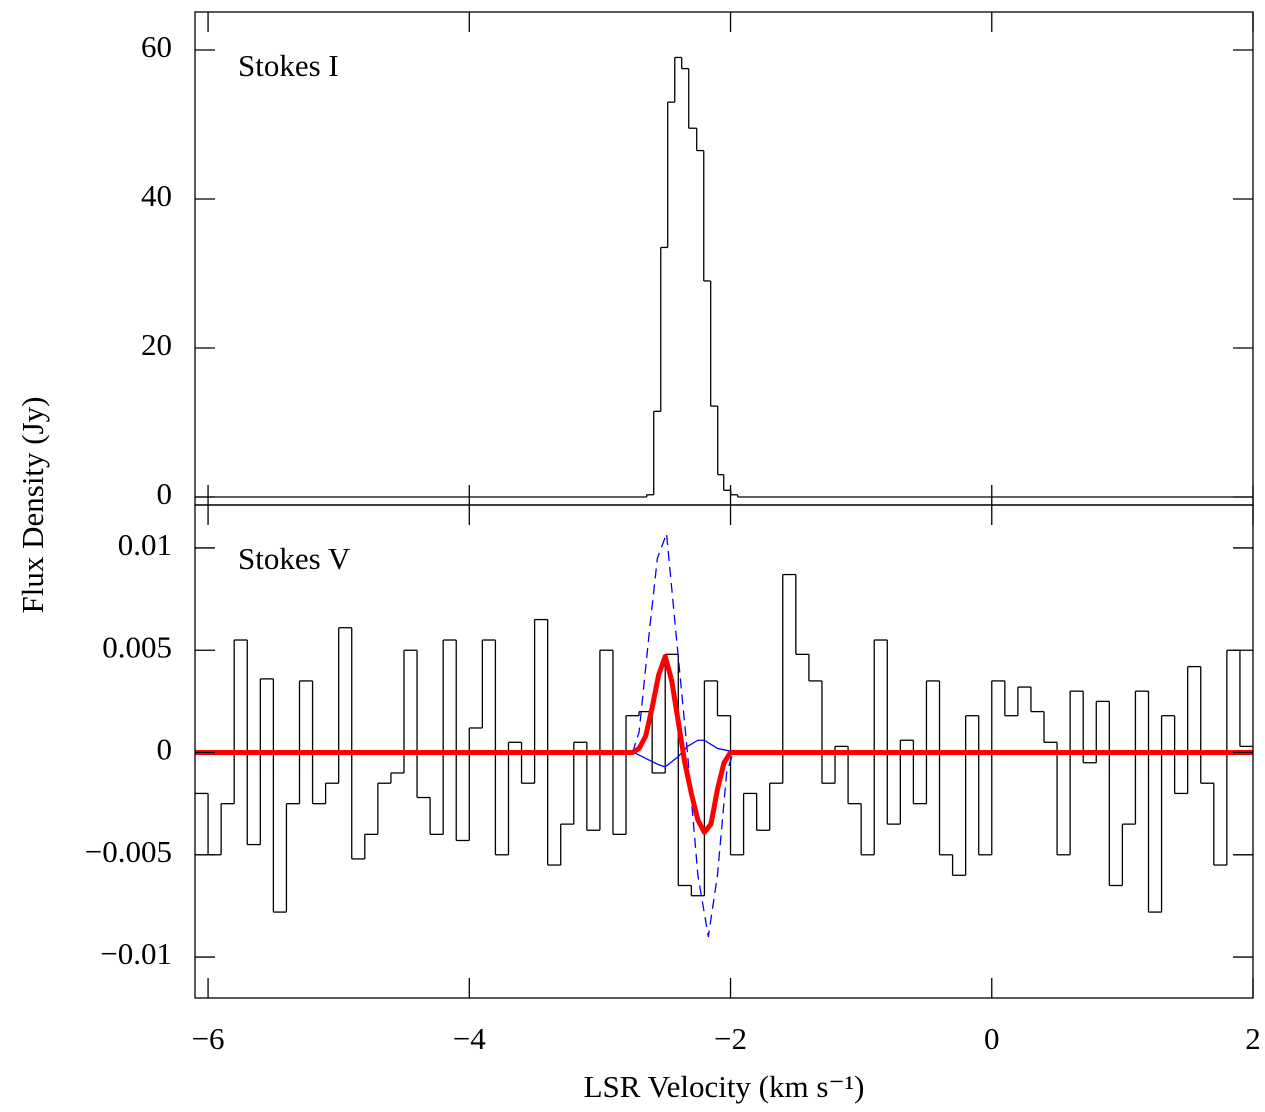 The image size is (1265, 1112). What do you see at coordinates (128, 851) in the screenshot?
I see `y-tick-label: −0.005` at bounding box center [128, 851].